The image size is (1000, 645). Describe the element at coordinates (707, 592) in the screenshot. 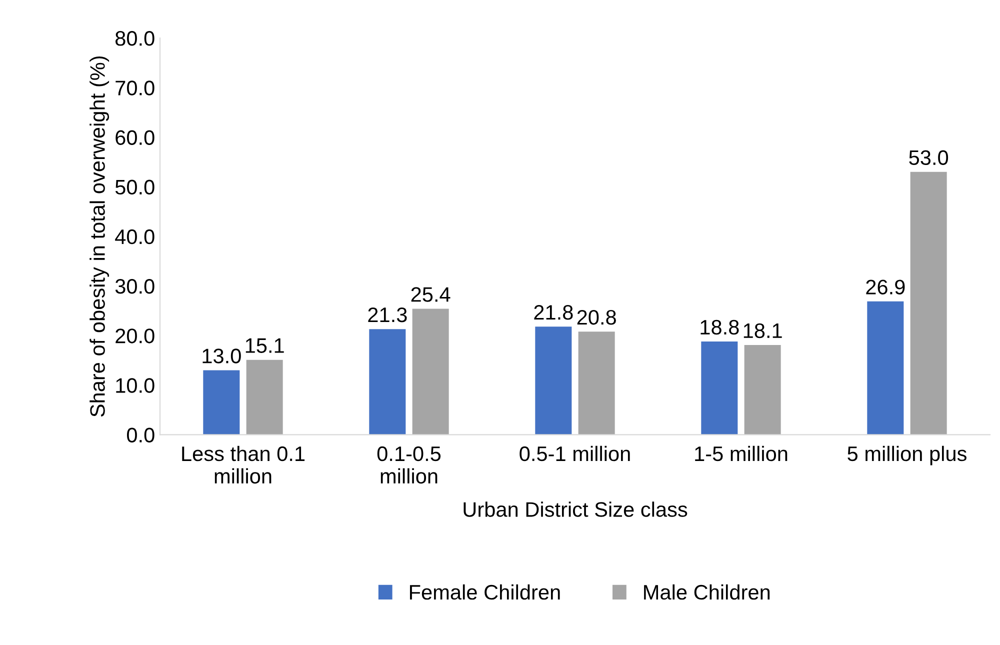

I see `legend-label: Male Children` at that location.